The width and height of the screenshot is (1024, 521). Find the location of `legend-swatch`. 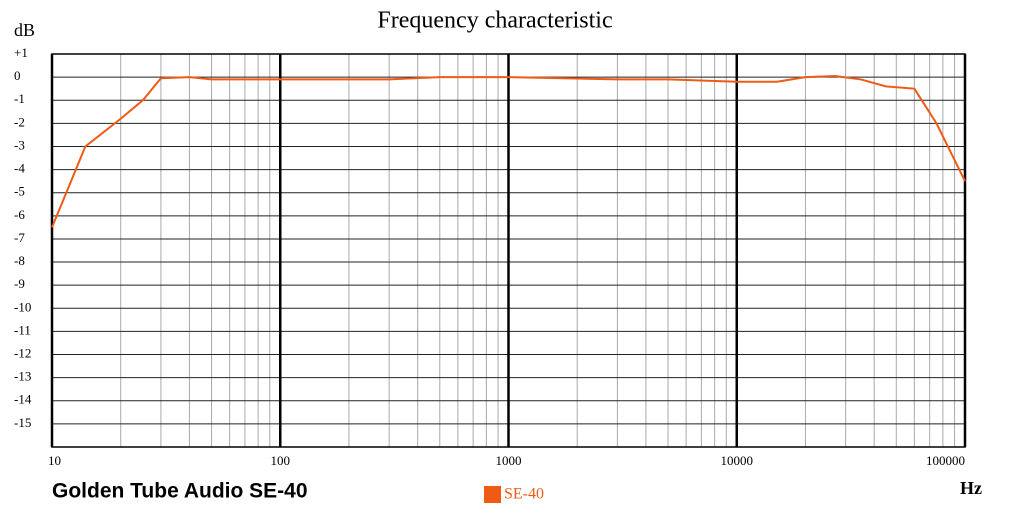

legend-swatch is located at coordinates (492, 494).